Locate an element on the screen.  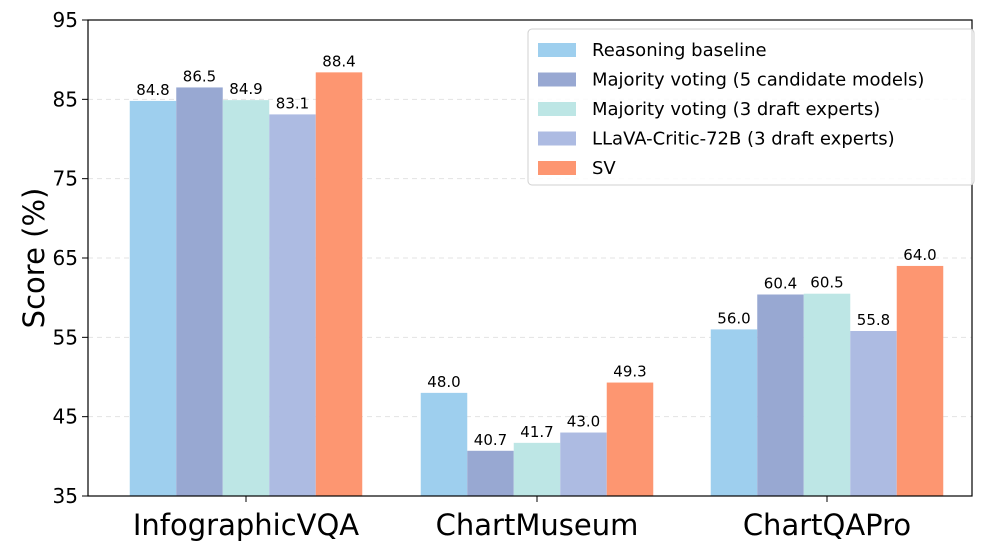
bar-value-label: 43.0 is located at coordinates (583, 422).